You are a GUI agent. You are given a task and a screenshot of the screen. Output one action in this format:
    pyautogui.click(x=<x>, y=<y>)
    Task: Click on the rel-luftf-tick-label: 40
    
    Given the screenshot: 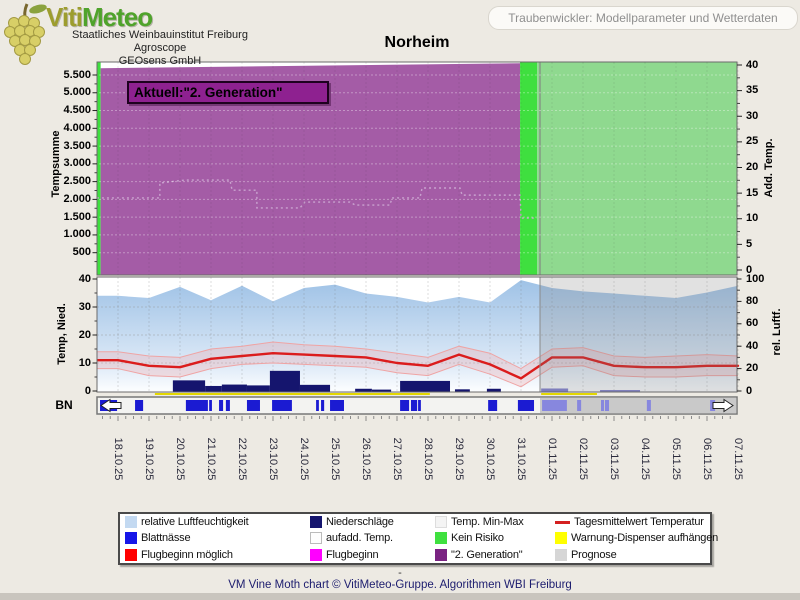 What is the action you would take?
    pyautogui.click(x=752, y=345)
    